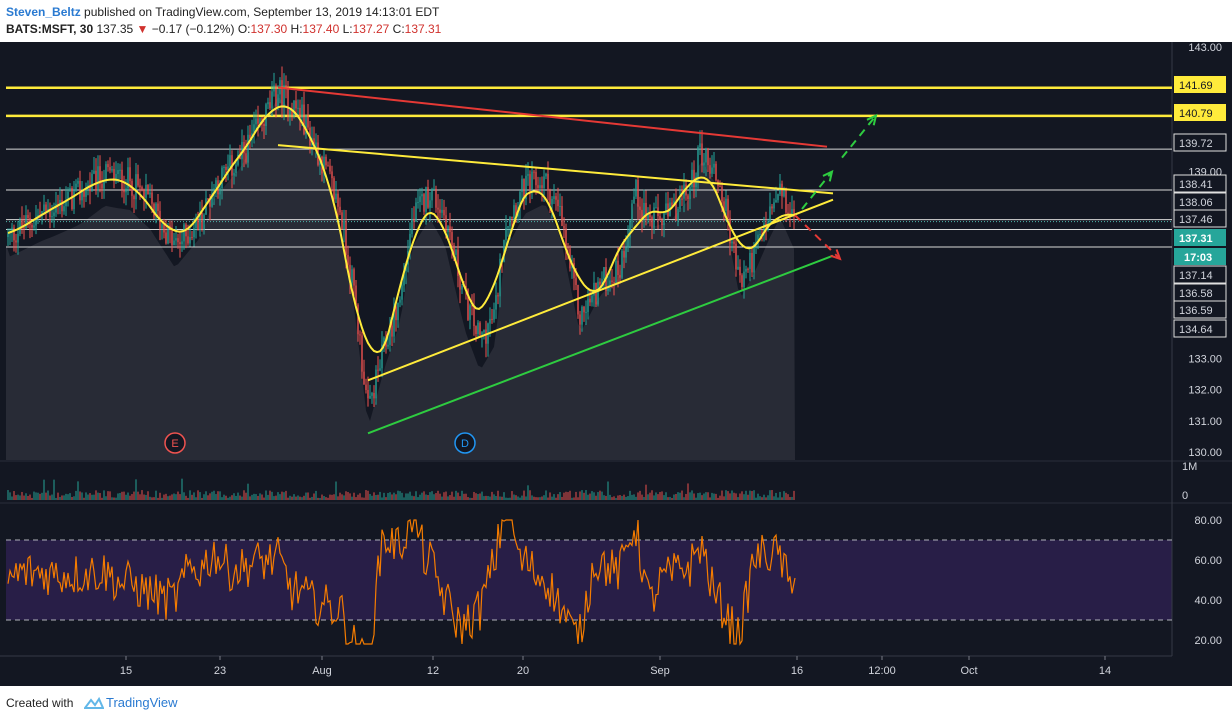 The height and width of the screenshot is (720, 1232). I want to click on tradingview-brand: TradingView, so click(142, 702).